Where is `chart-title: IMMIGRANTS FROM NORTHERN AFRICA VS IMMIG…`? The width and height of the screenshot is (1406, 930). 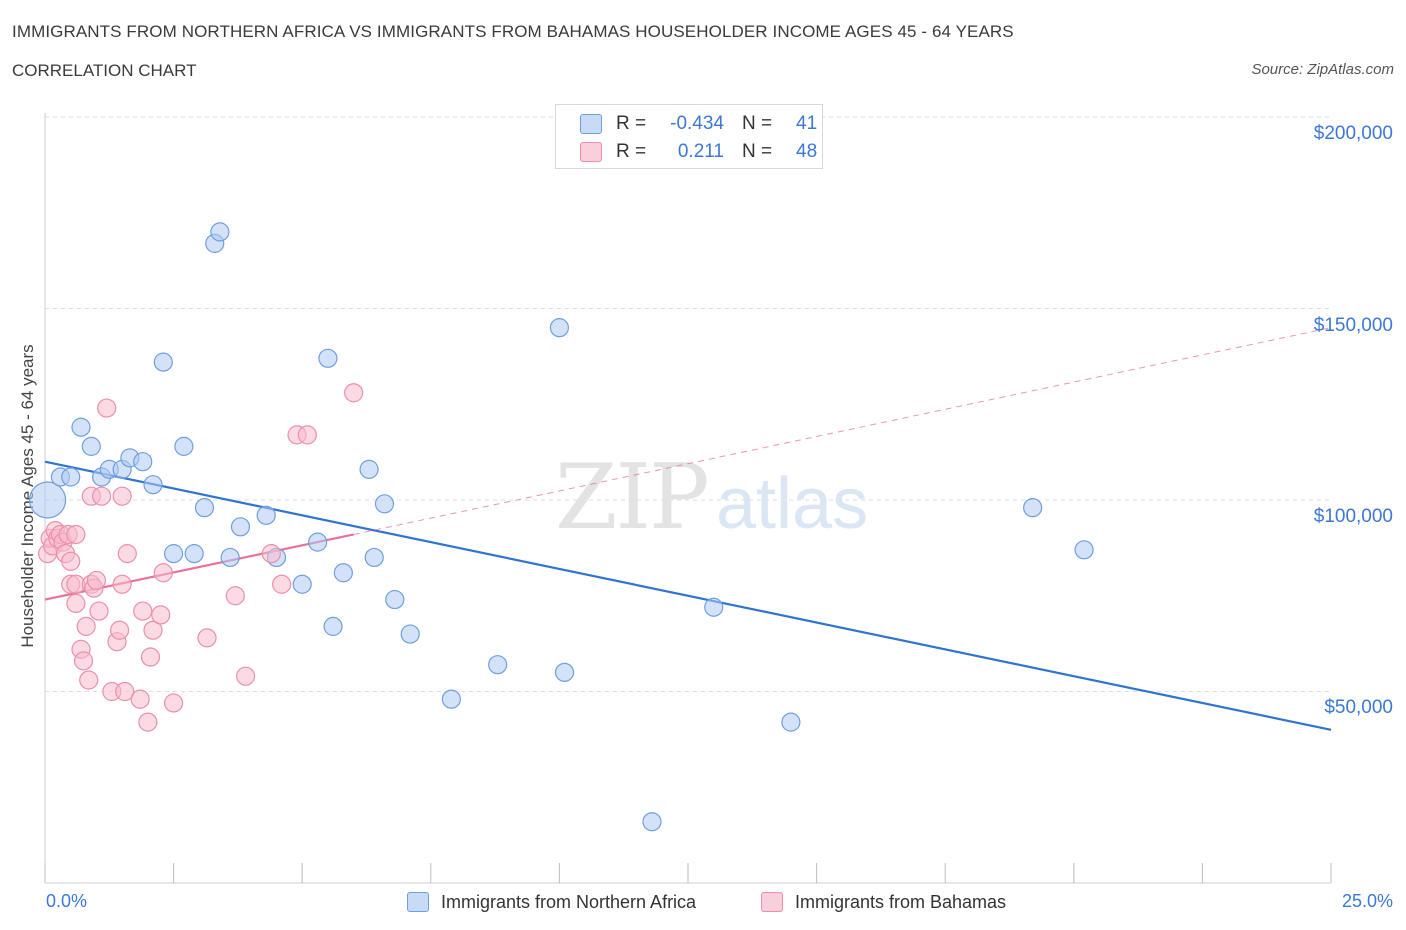 chart-title: IMMIGRANTS FROM NORTHERN AFRICA VS IMMIG… is located at coordinates (513, 31).